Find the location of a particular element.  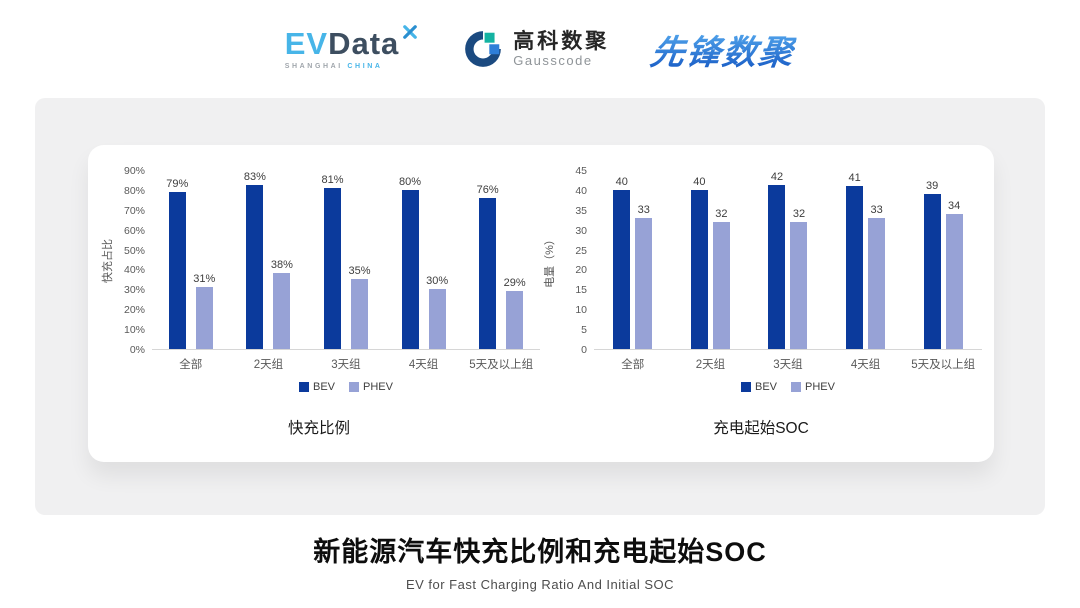

y-axis-title-box: 电量（%） is located at coordinates (549, 260).